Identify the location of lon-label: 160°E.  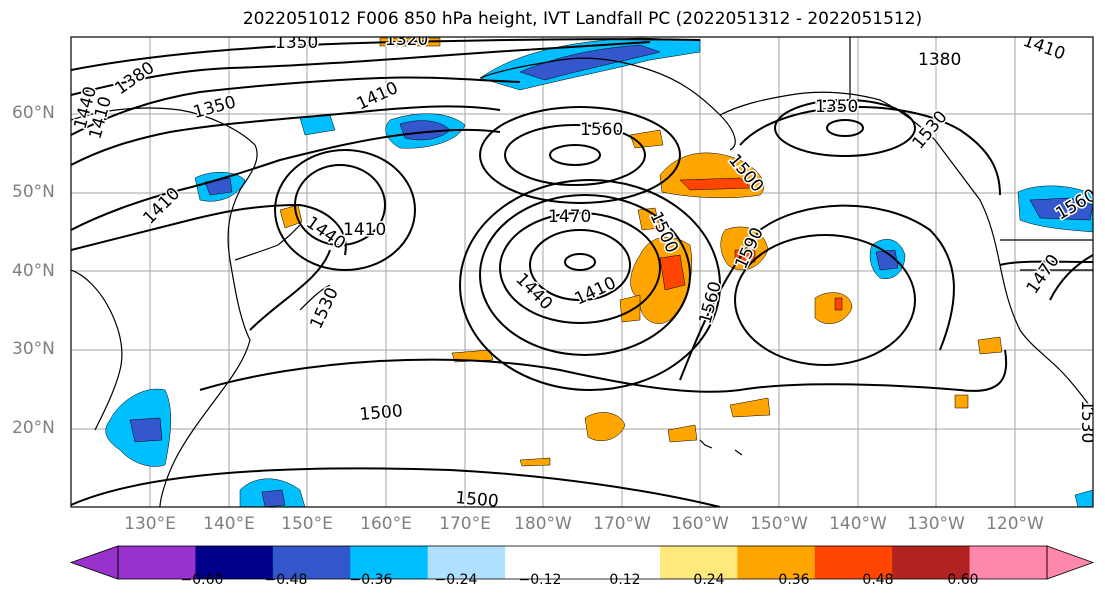
(386, 524).